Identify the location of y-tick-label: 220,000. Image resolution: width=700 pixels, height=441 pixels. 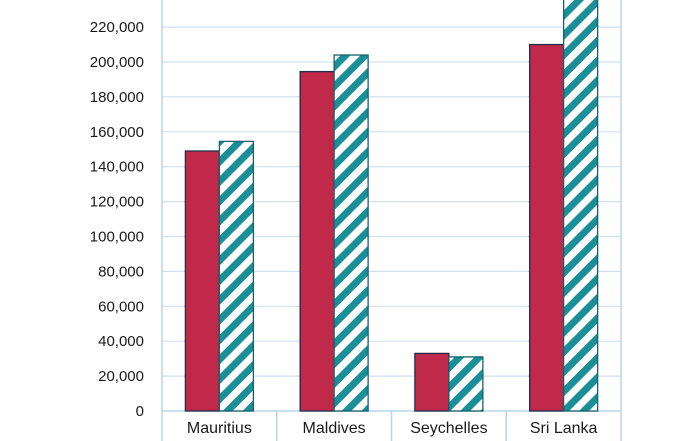
(117, 27).